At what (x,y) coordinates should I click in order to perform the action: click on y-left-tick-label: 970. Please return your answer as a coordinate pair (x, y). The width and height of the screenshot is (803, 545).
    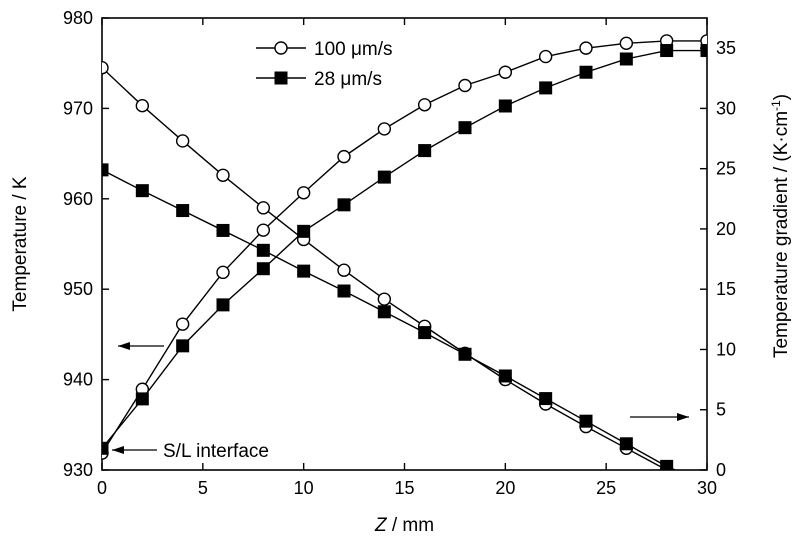
    Looking at the image, I should click on (78, 108).